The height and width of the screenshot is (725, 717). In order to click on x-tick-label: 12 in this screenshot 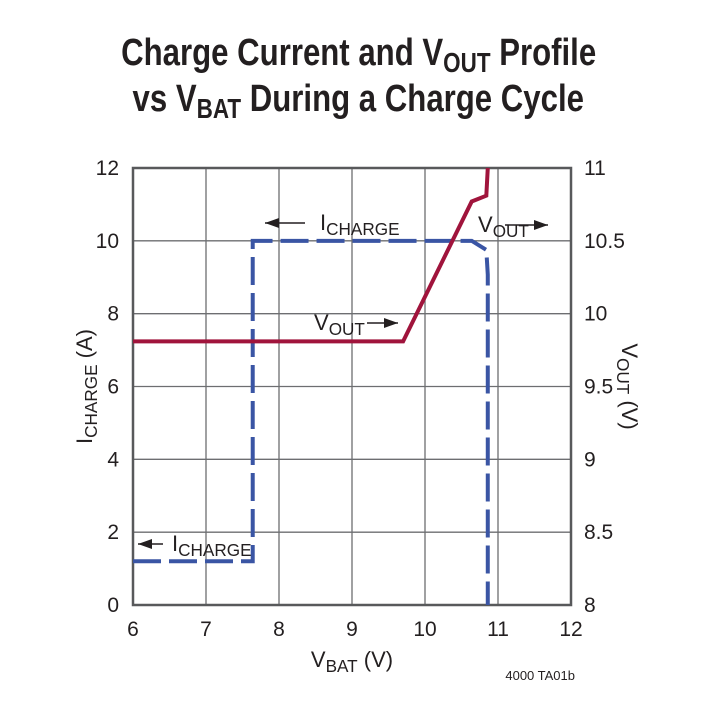, I will do `click(570, 629)`.